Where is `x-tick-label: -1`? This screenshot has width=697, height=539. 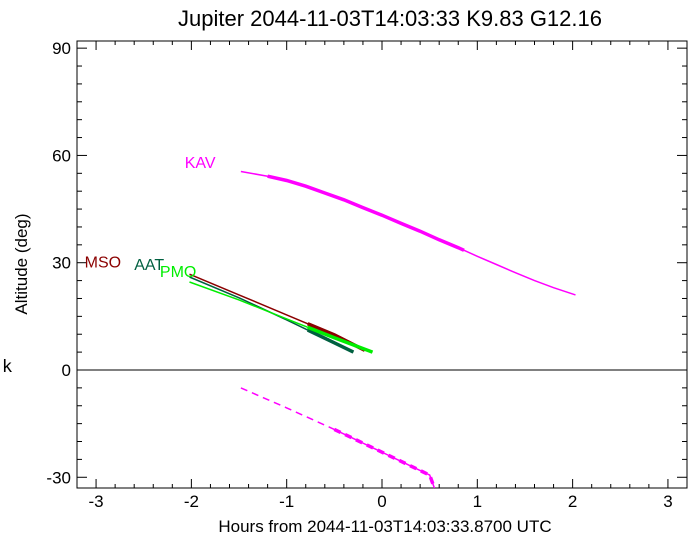
x-tick-label: -1 is located at coordinates (286, 501).